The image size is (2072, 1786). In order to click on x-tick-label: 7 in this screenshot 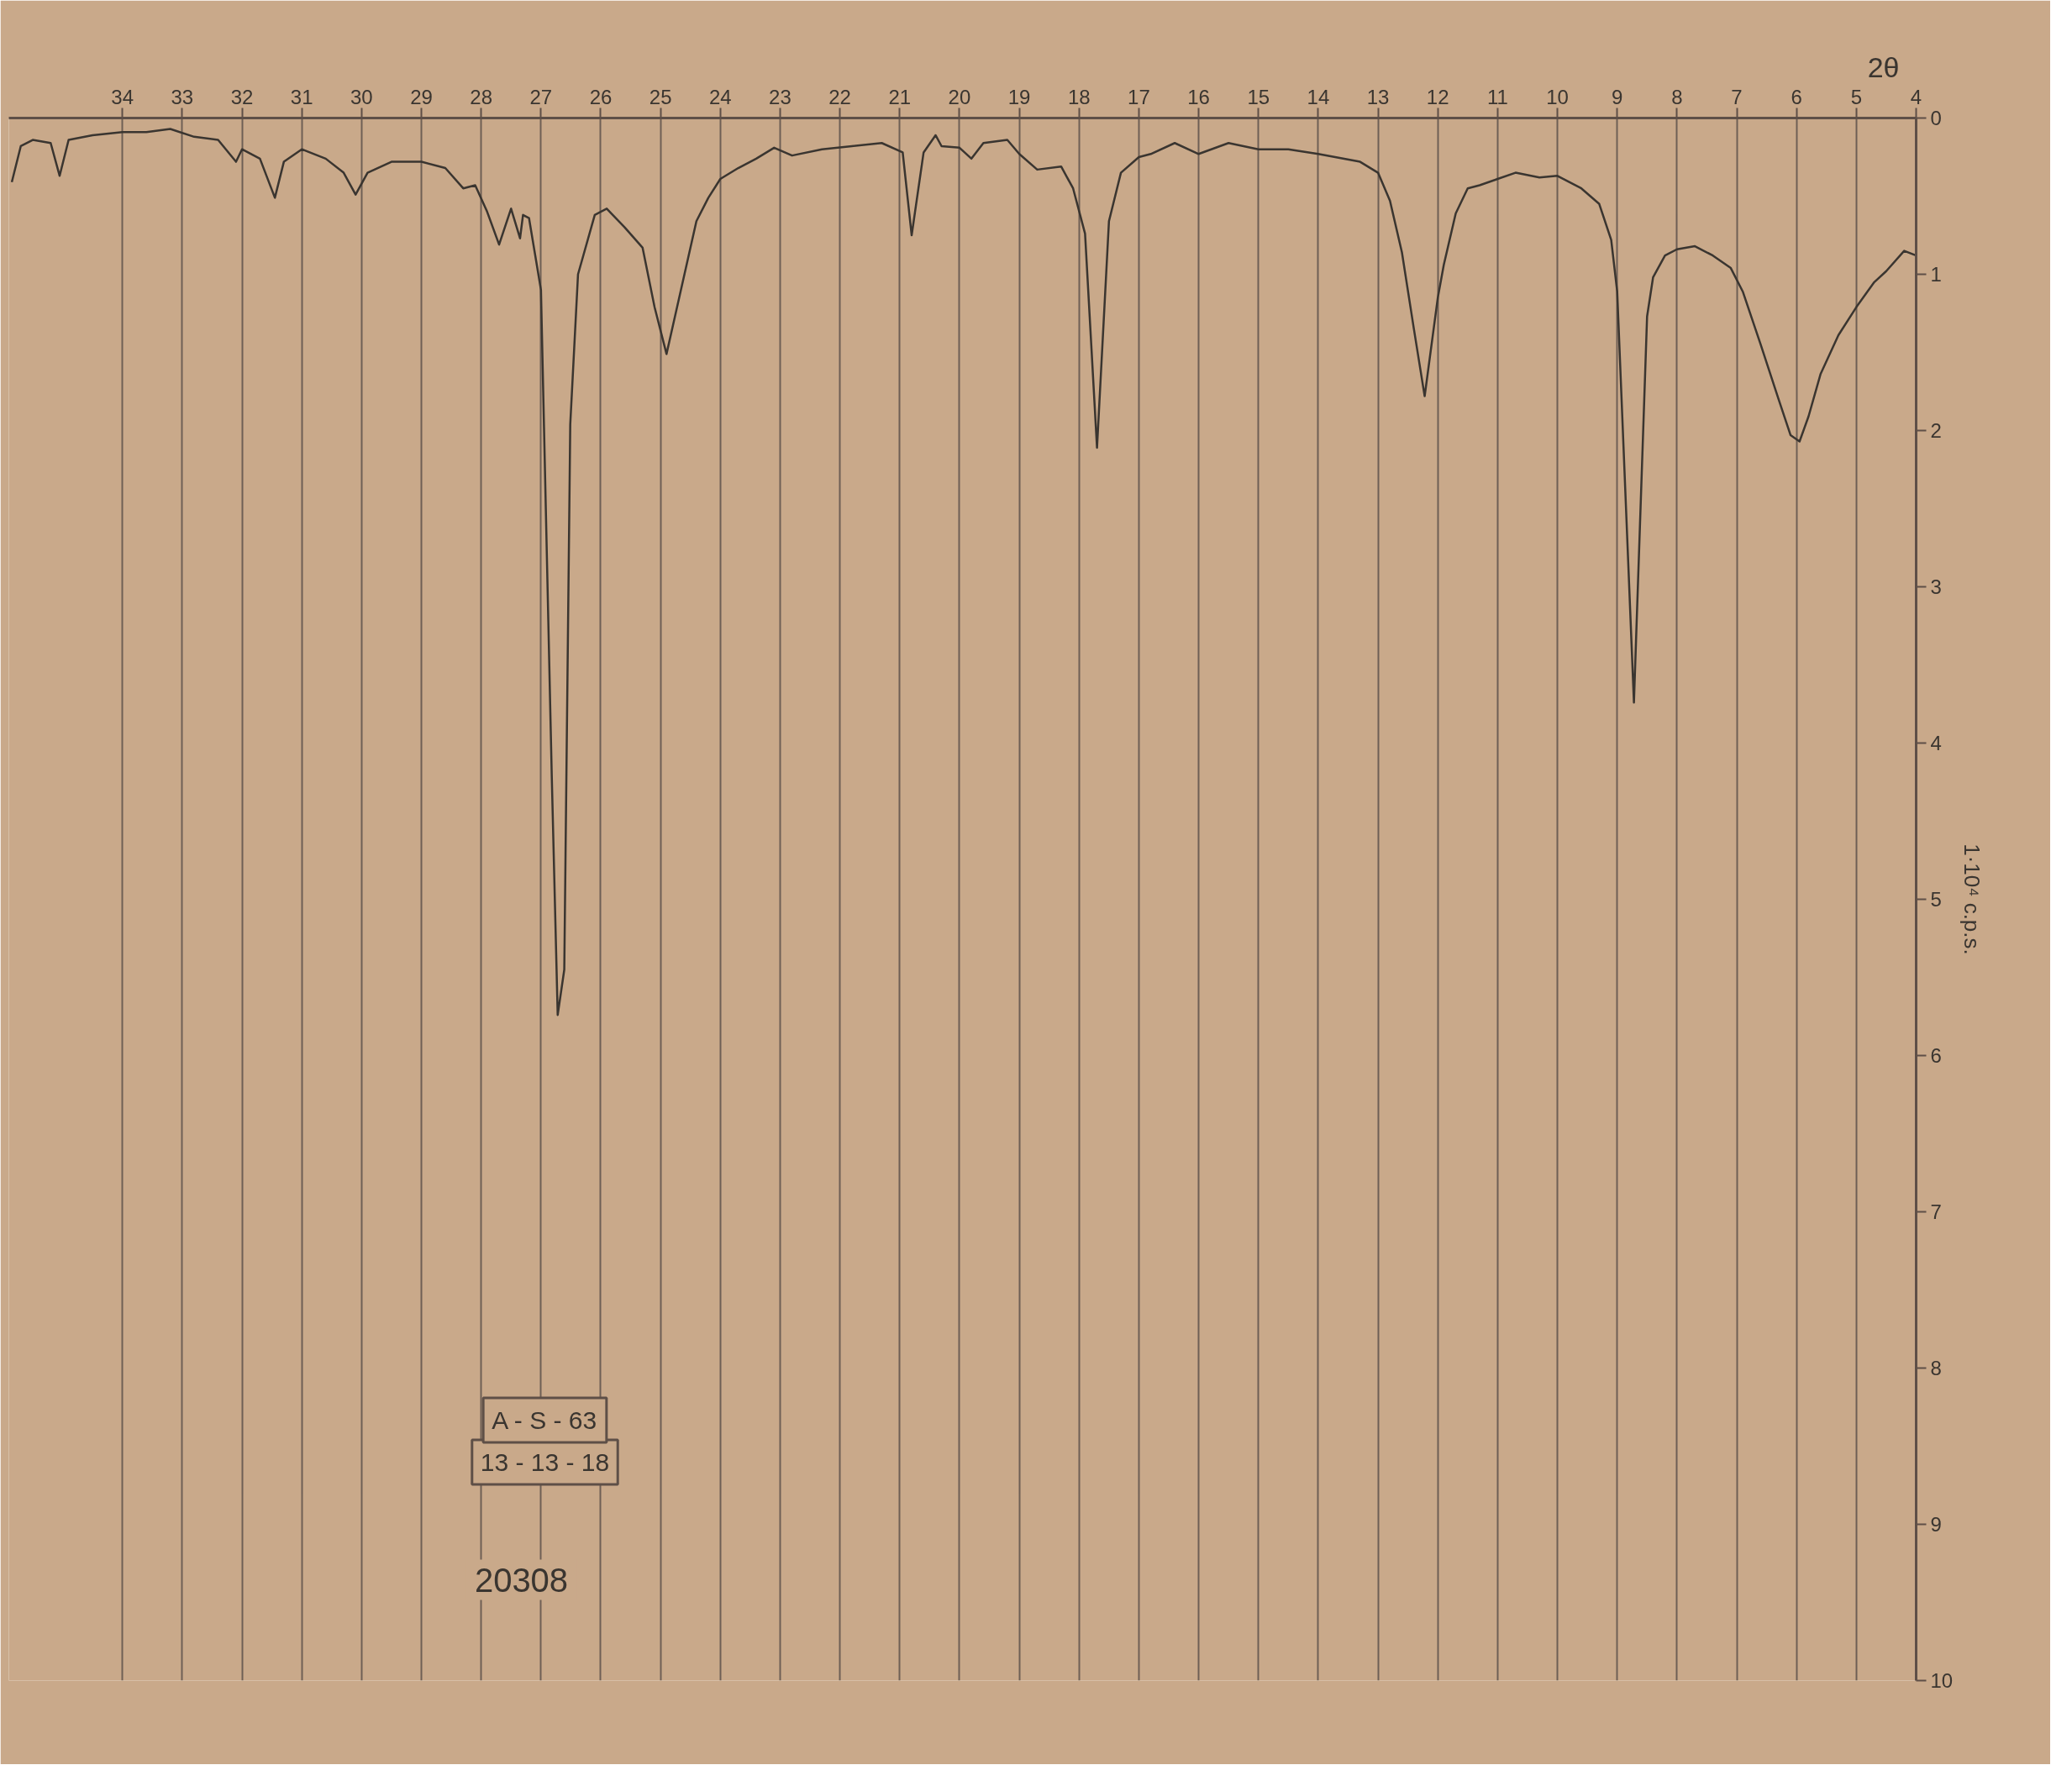, I will do `click(1737, 96)`.